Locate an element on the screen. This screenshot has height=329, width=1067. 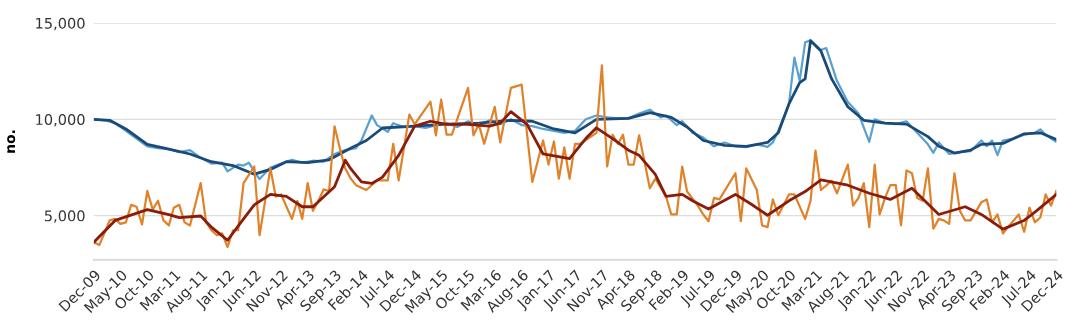
y-tick-label: 15,000 is located at coordinates (60, 24).